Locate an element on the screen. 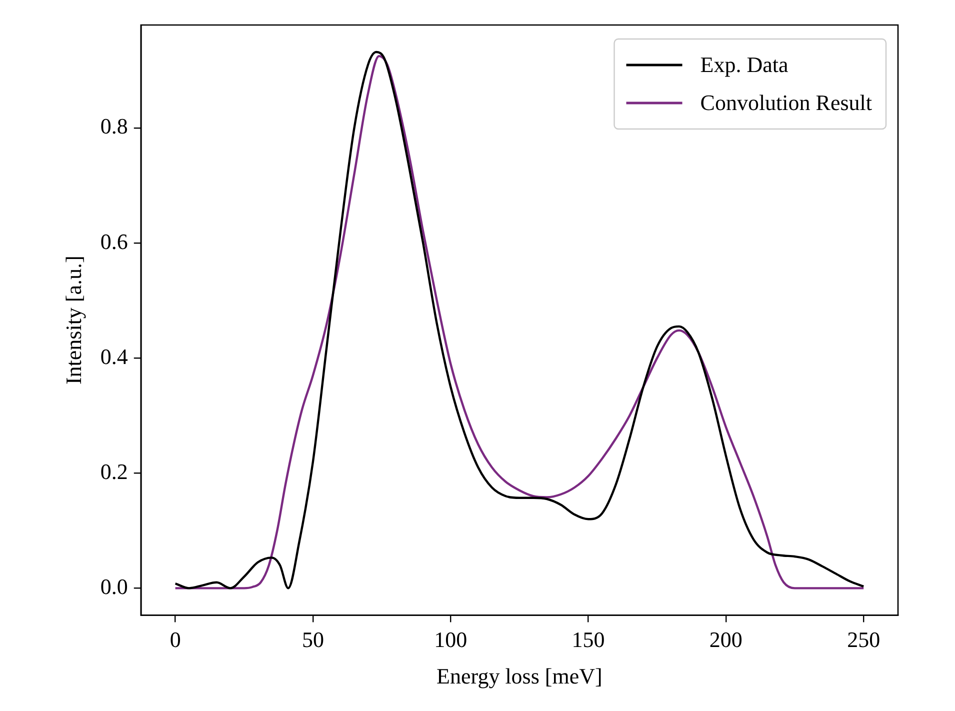 This screenshot has height=711, width=955. x-tick-label: 100 is located at coordinates (451, 639).